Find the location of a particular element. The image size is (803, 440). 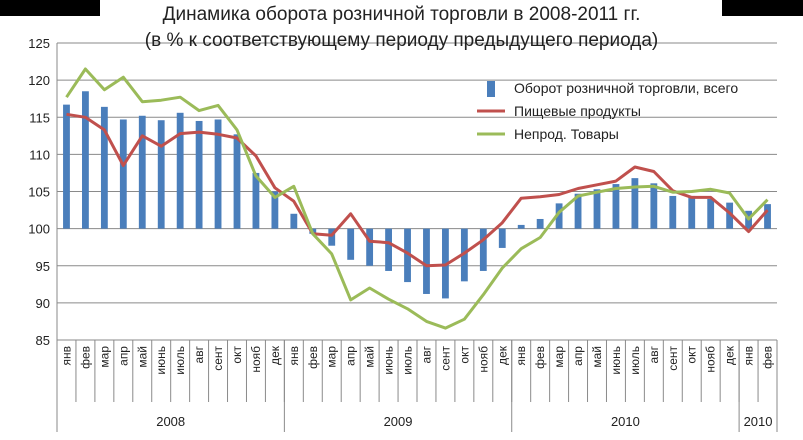

year-label: 2008 is located at coordinates (170, 421).